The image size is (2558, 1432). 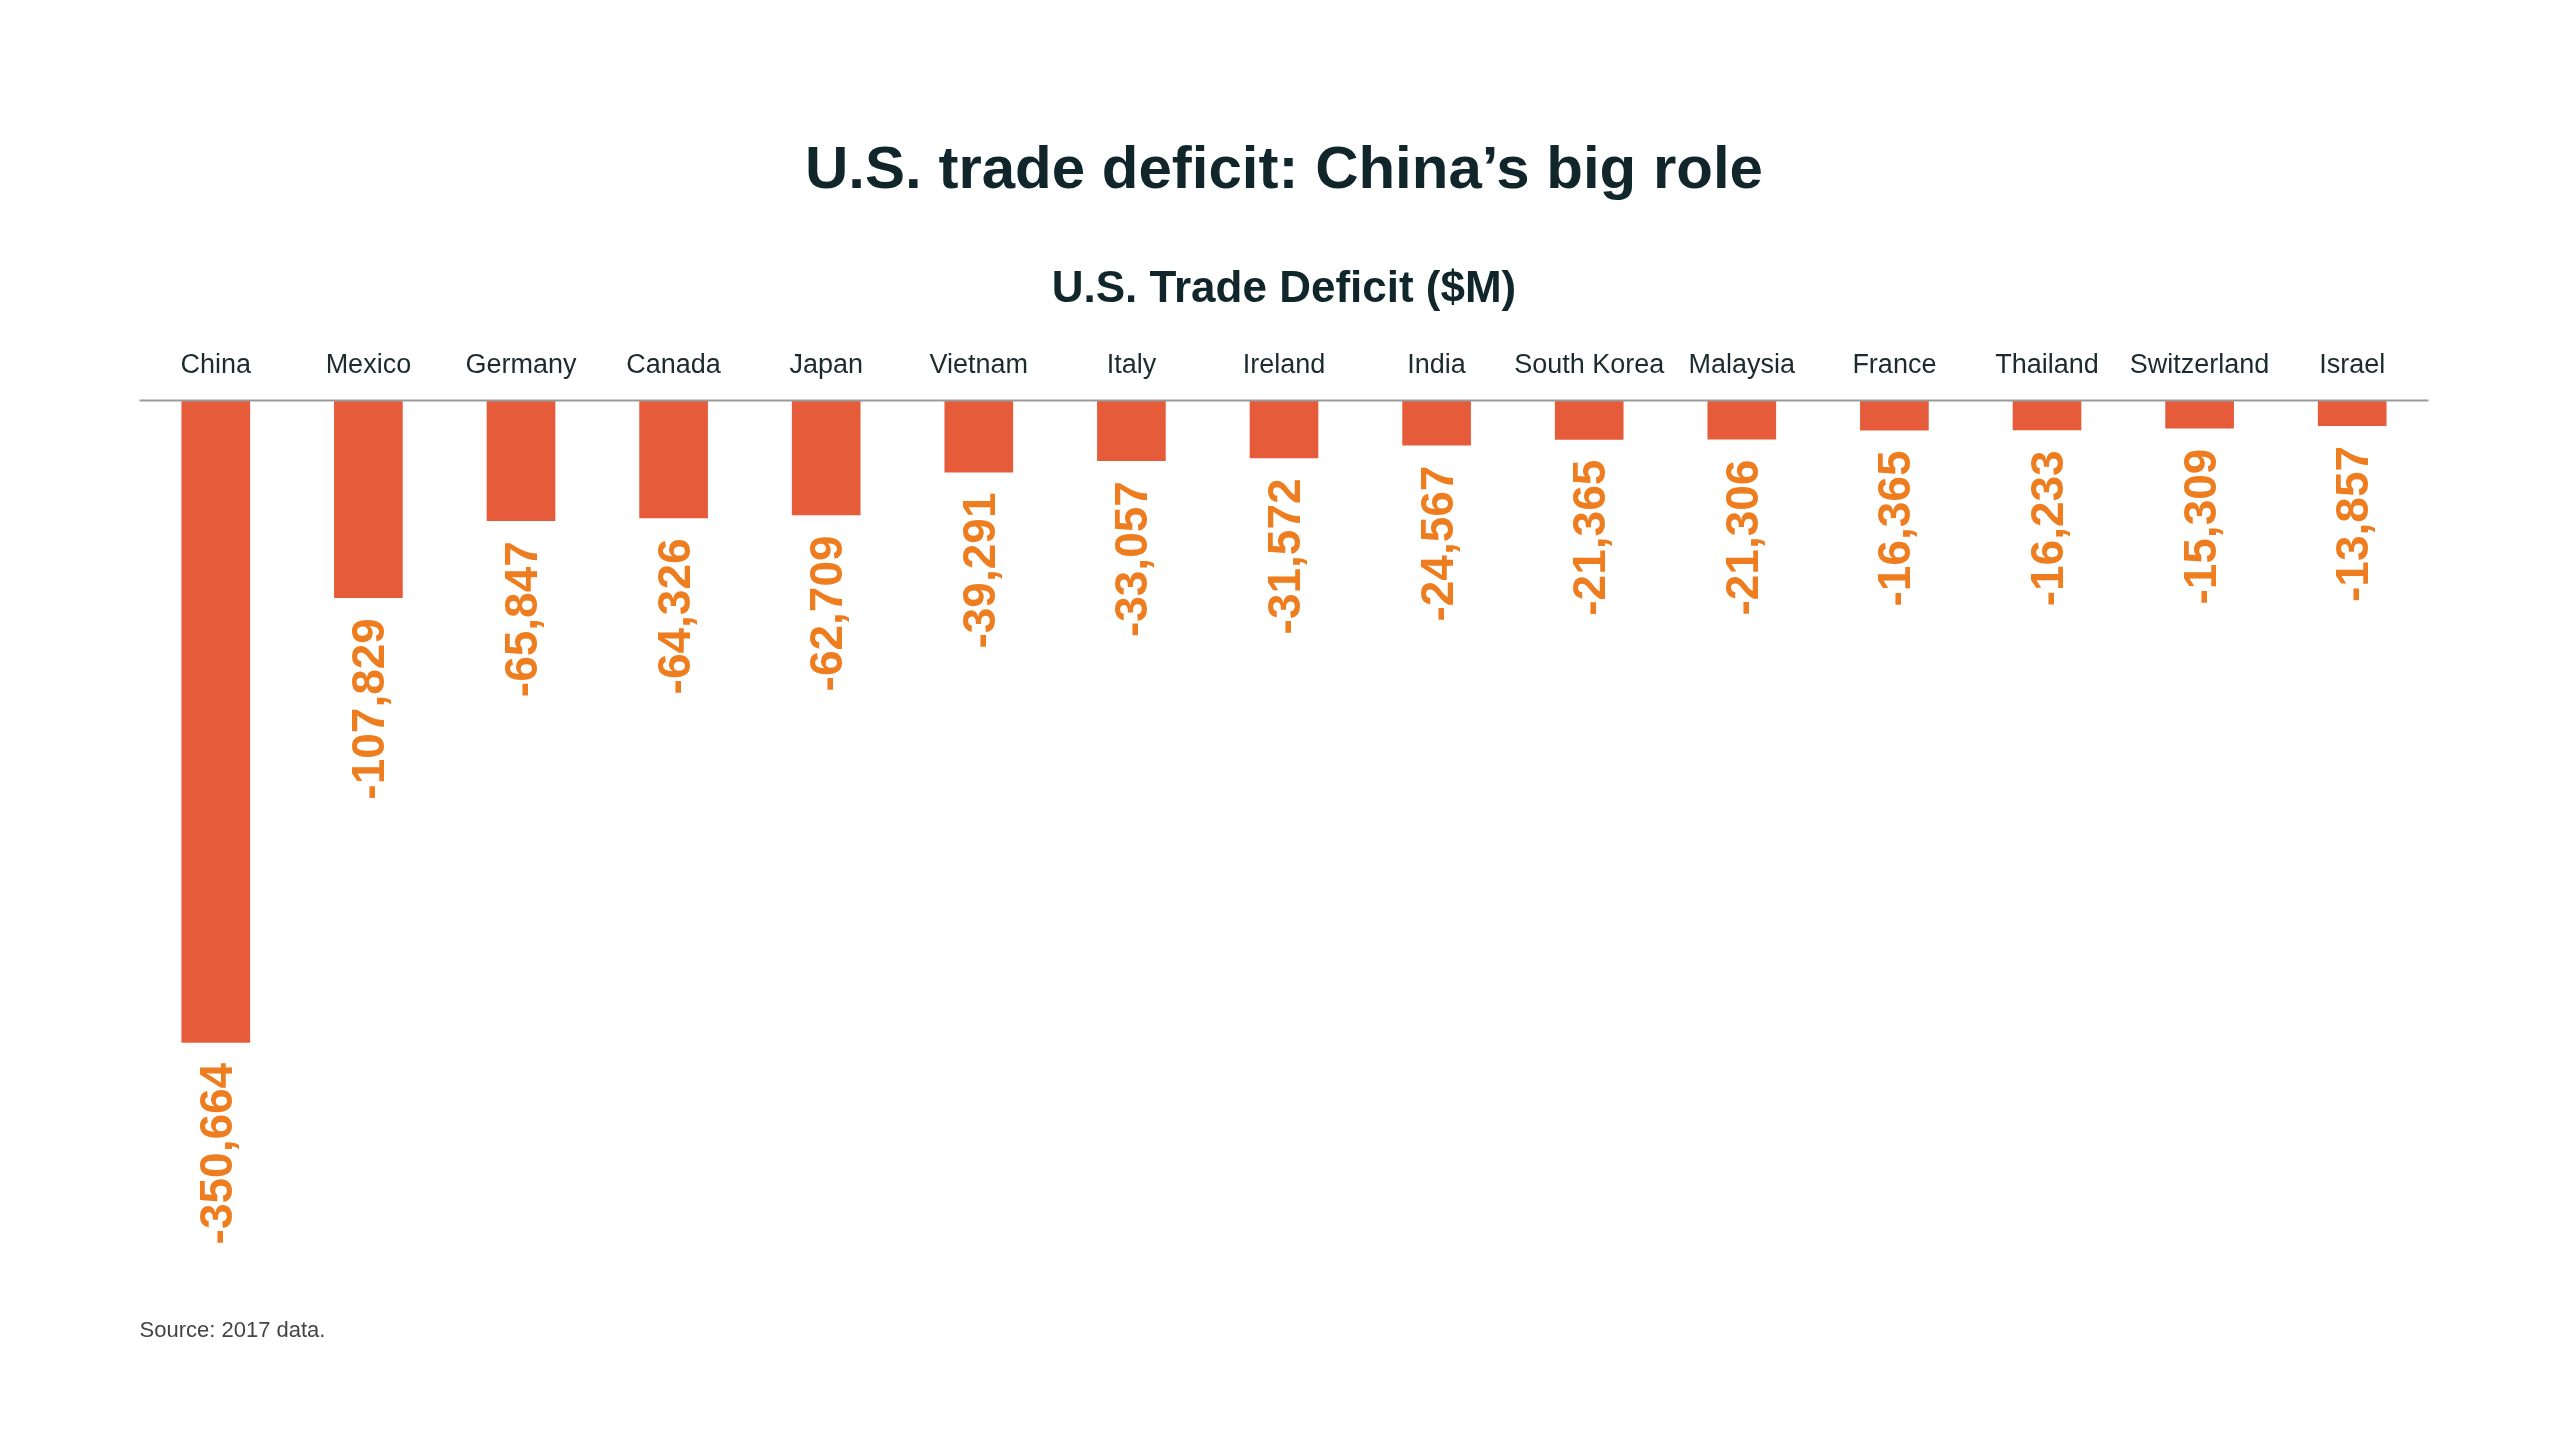 What do you see at coordinates (2352, 363) in the screenshot?
I see `x-tick-label: Israel` at bounding box center [2352, 363].